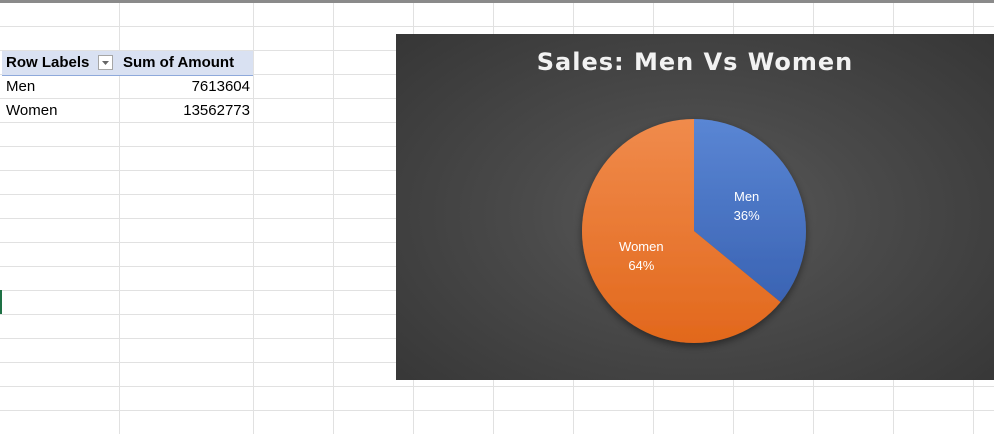  I want to click on pivot-row-value: 13562773, so click(216, 110).